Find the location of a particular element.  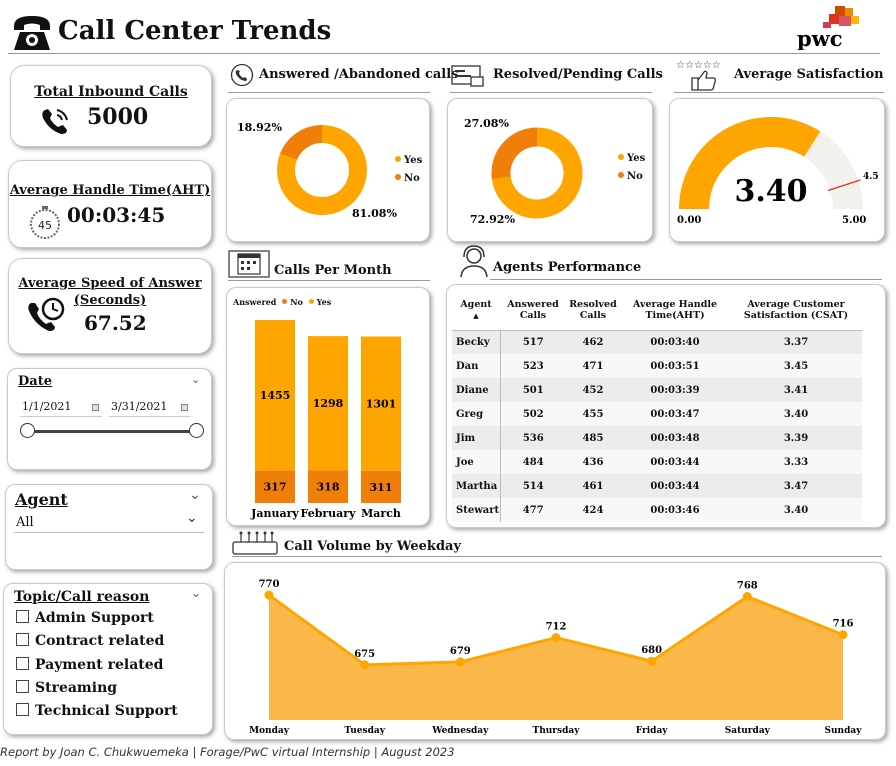

answered-no-pct: 18.92% is located at coordinates (259, 127).